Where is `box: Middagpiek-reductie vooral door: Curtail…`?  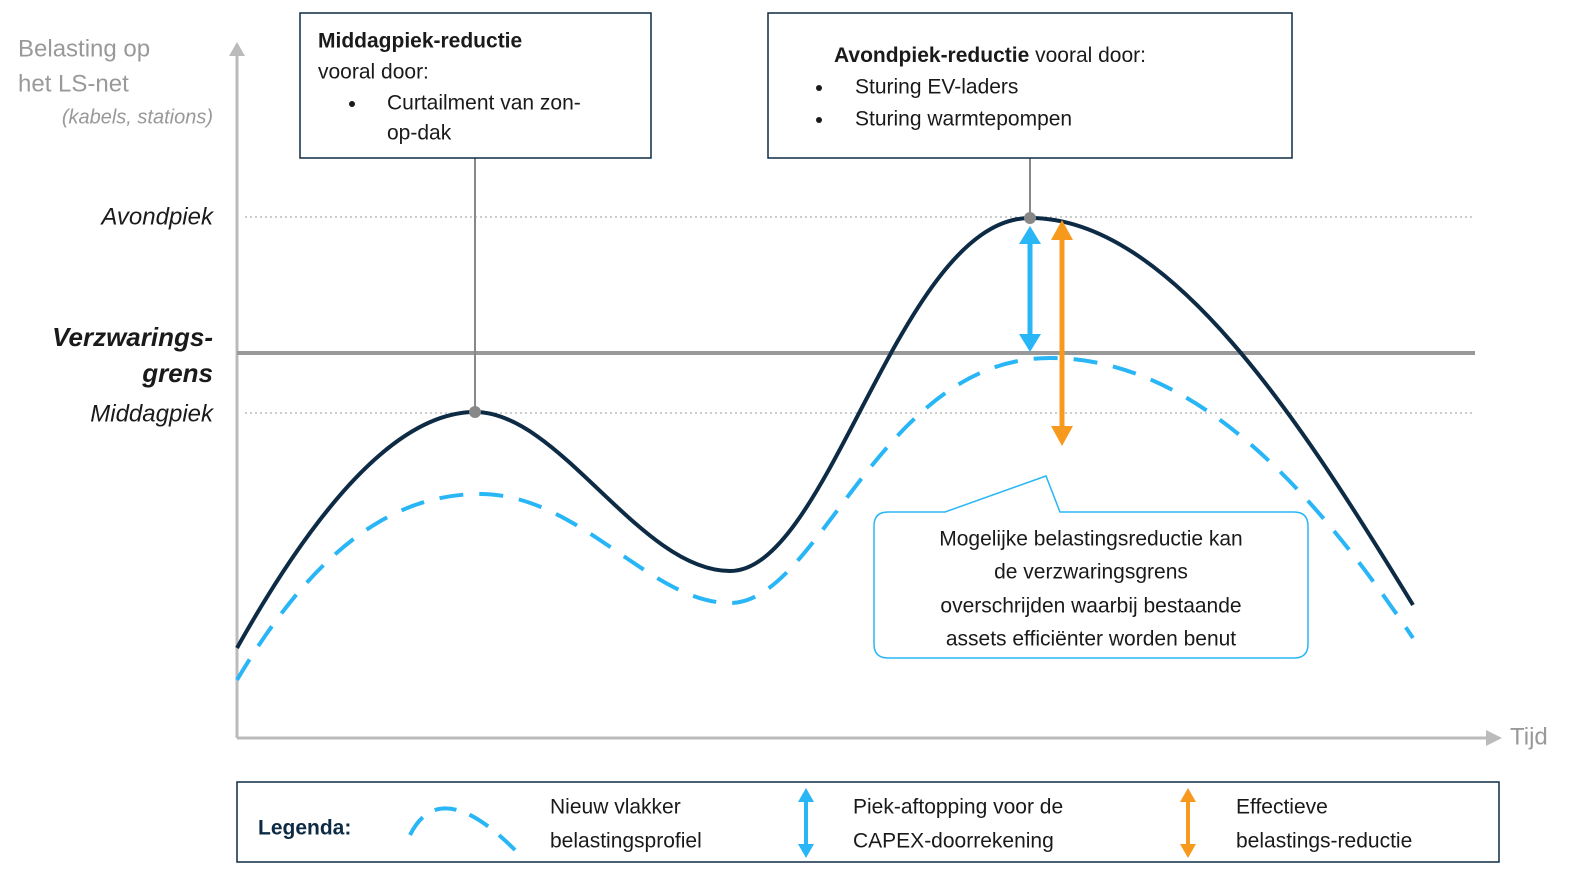 box: Middagpiek-reductie vooral door: Curtail… is located at coordinates (475, 85).